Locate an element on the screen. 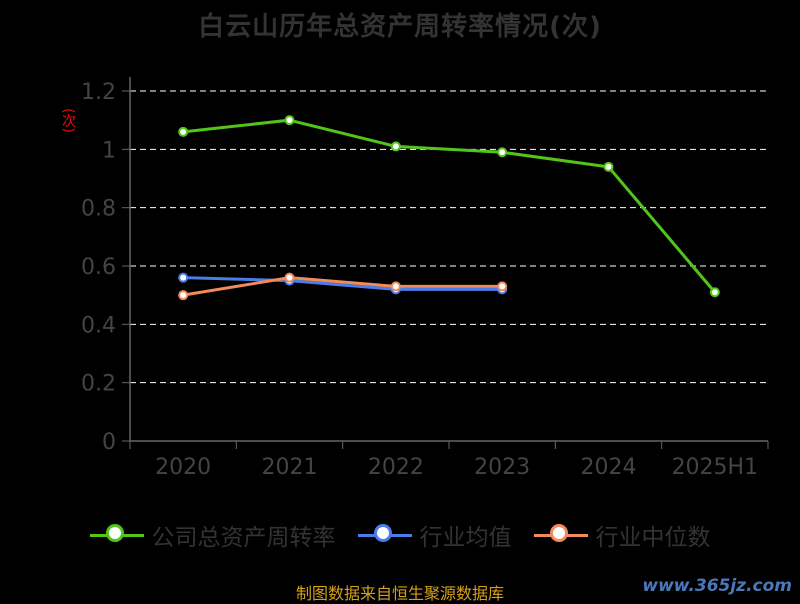  legend-swatch-industry-median is located at coordinates (560, 534).